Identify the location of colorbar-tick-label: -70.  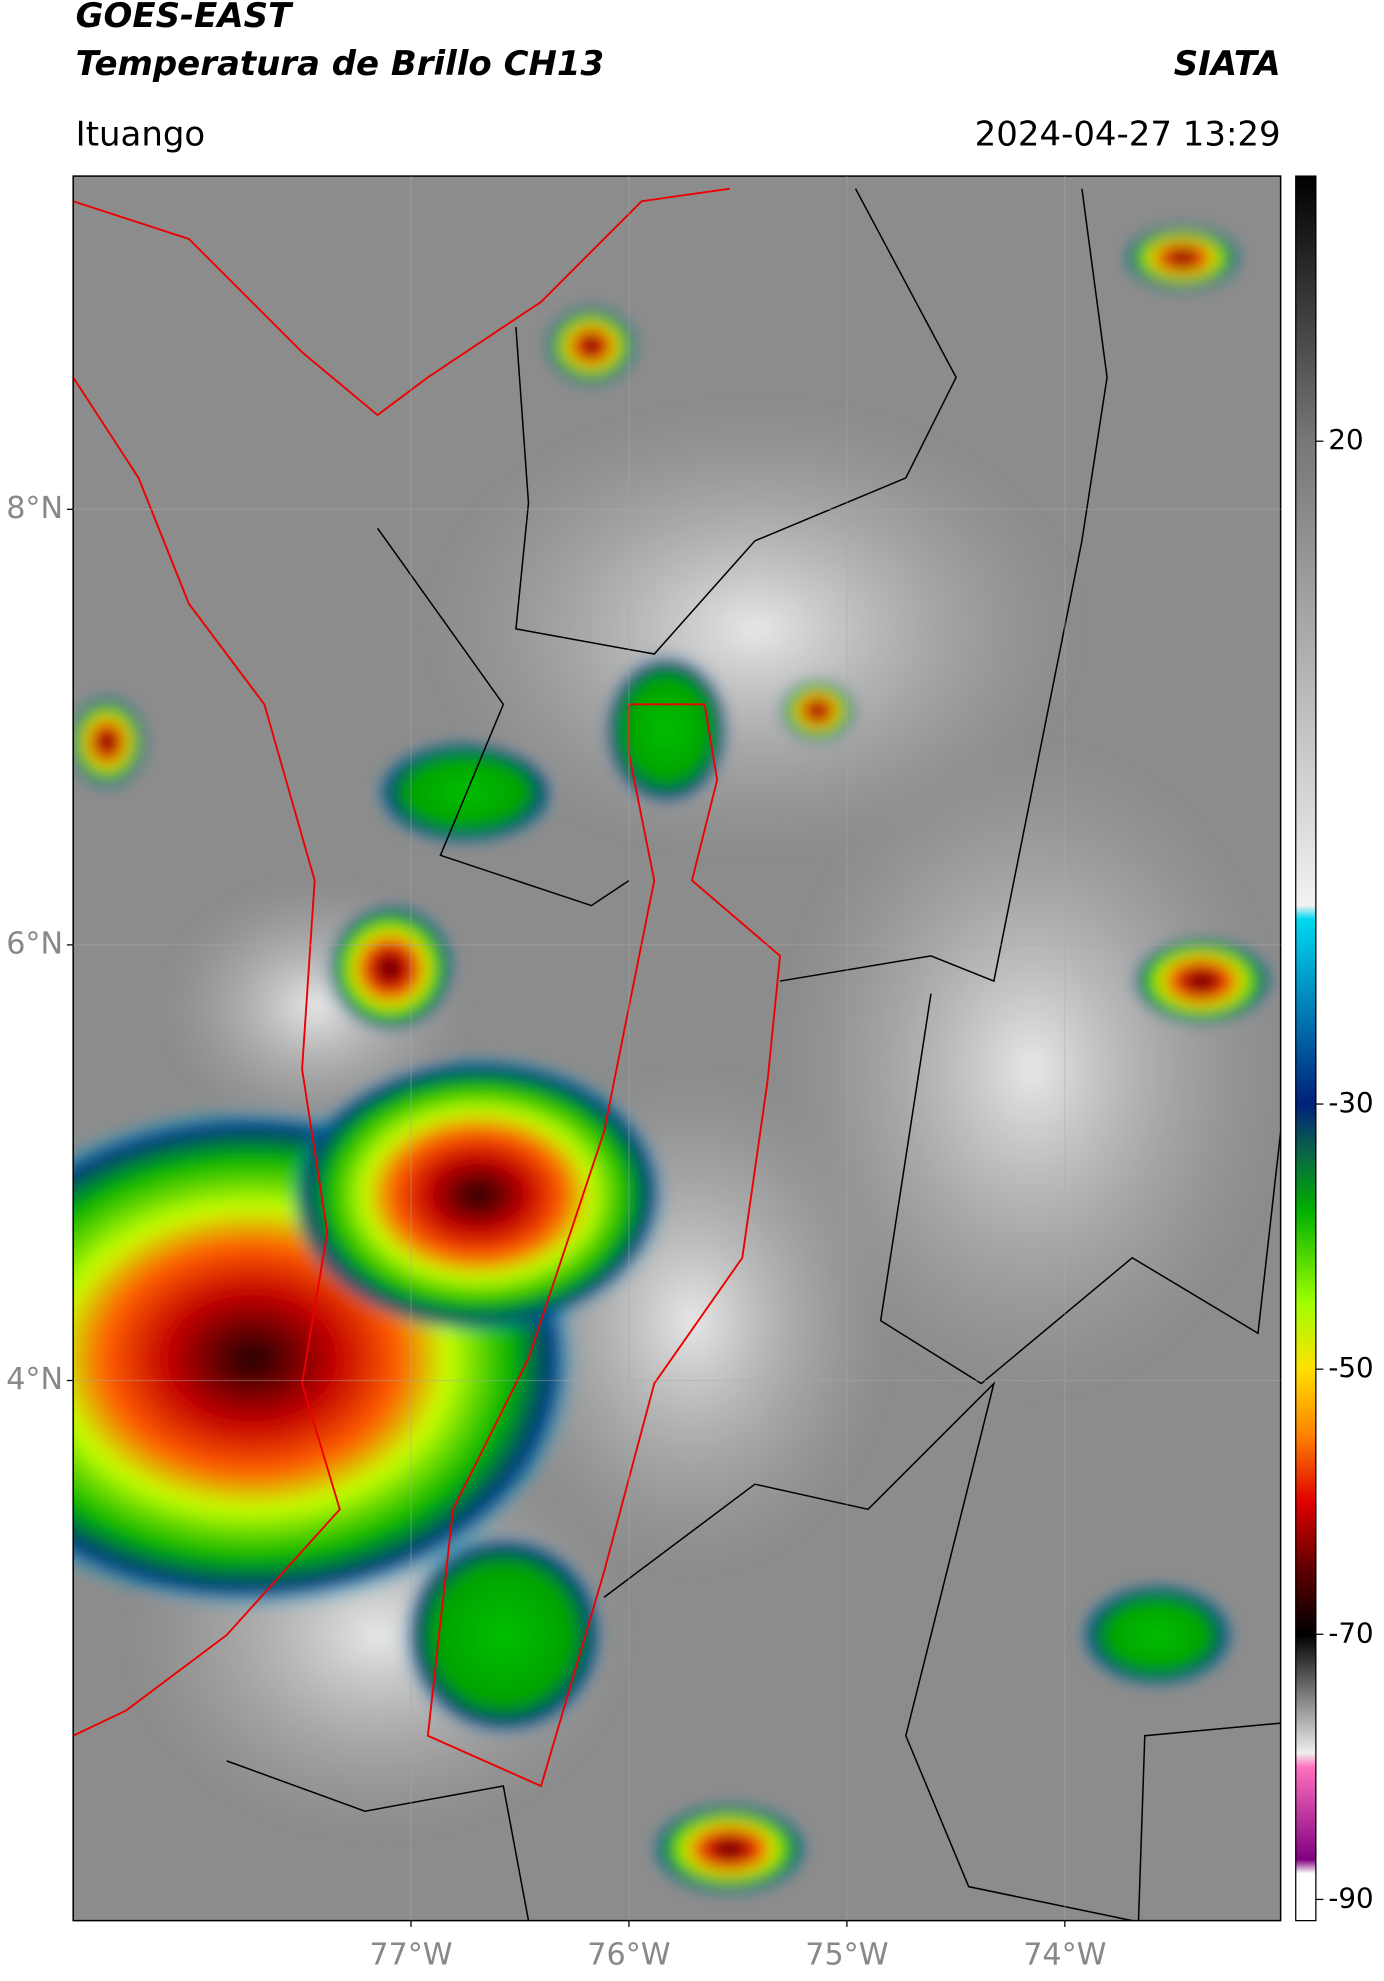
(1350, 1632).